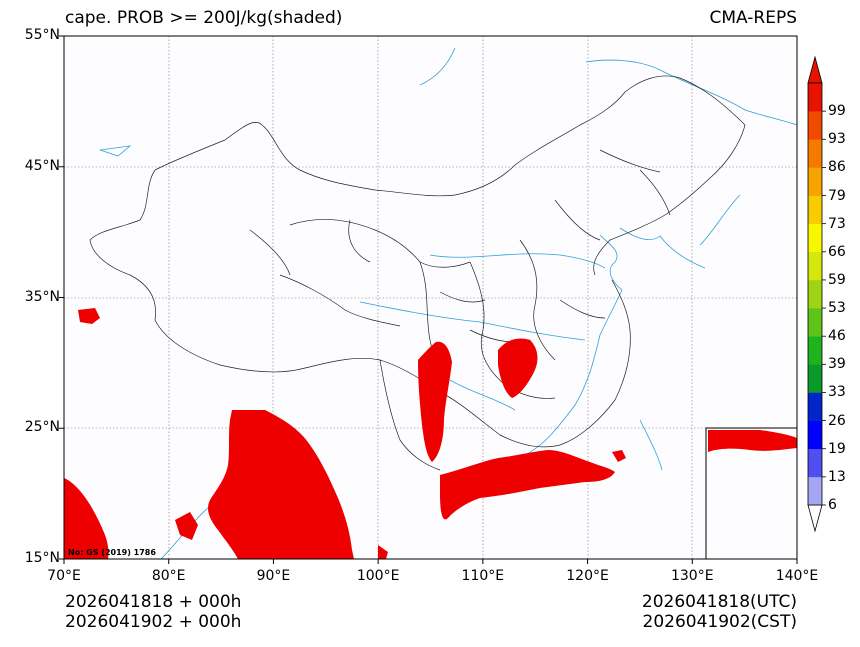  I want to click on colorbar-label: 79, so click(837, 195).